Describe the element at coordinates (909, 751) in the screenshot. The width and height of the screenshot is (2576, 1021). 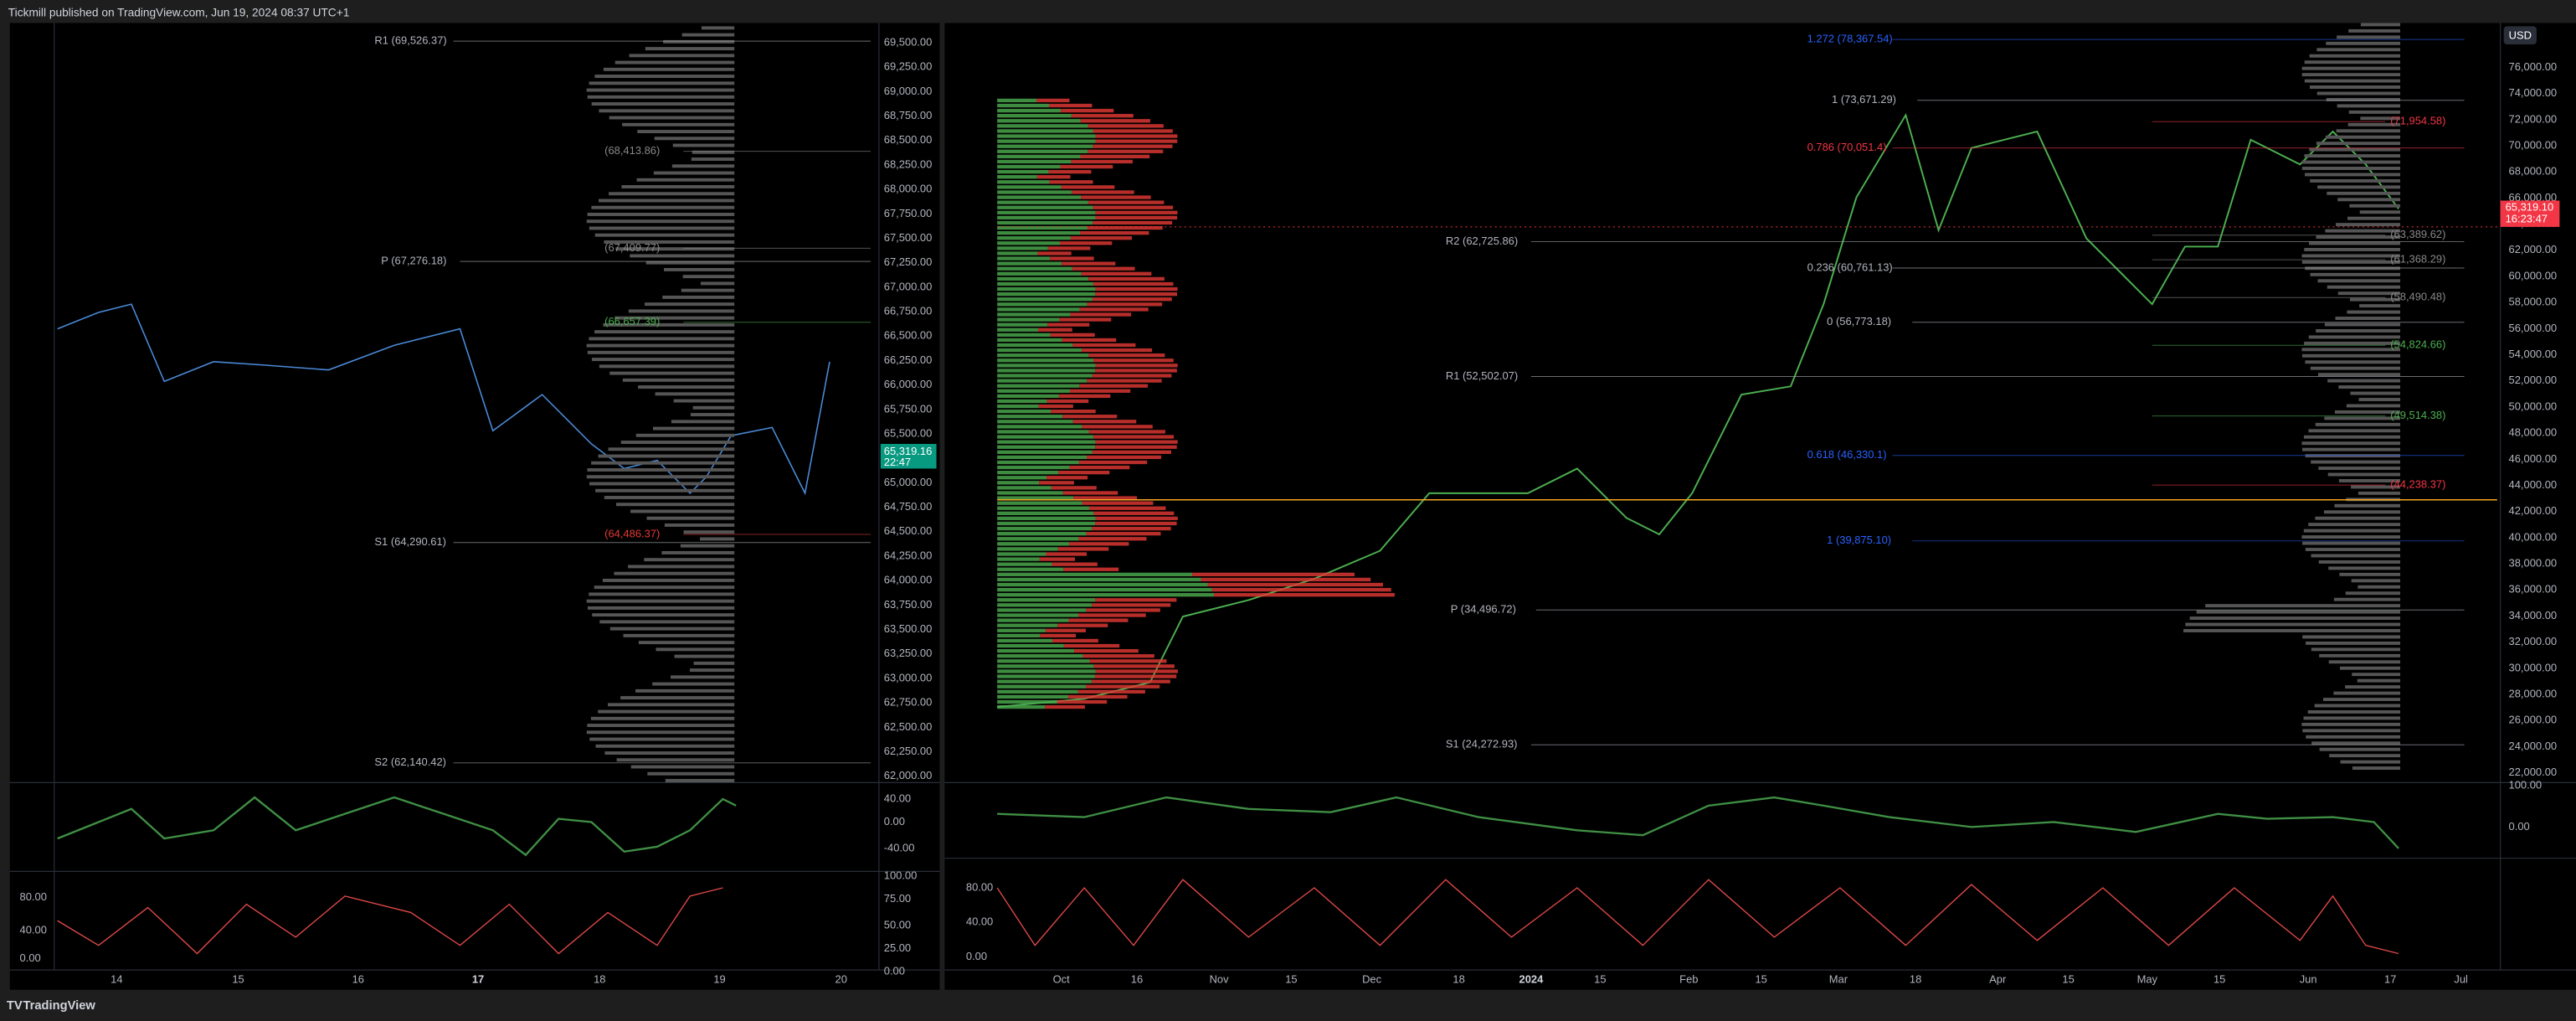
I see `price-tick-label: 62,250.00` at that location.